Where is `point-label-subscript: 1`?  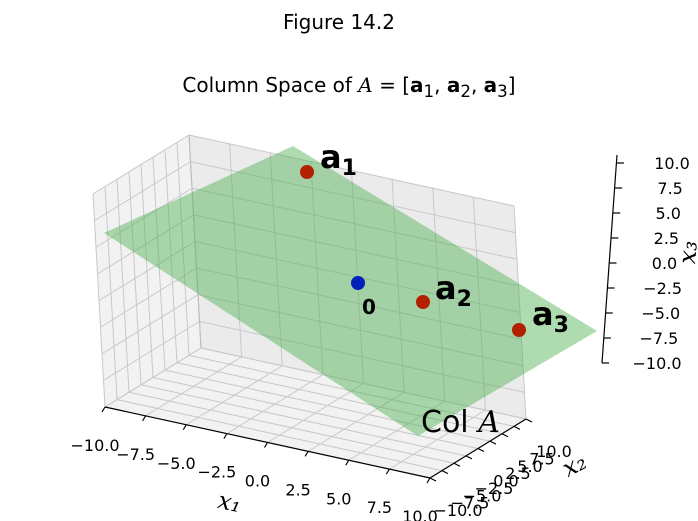
point-label-subscript: 1 is located at coordinates (349, 168).